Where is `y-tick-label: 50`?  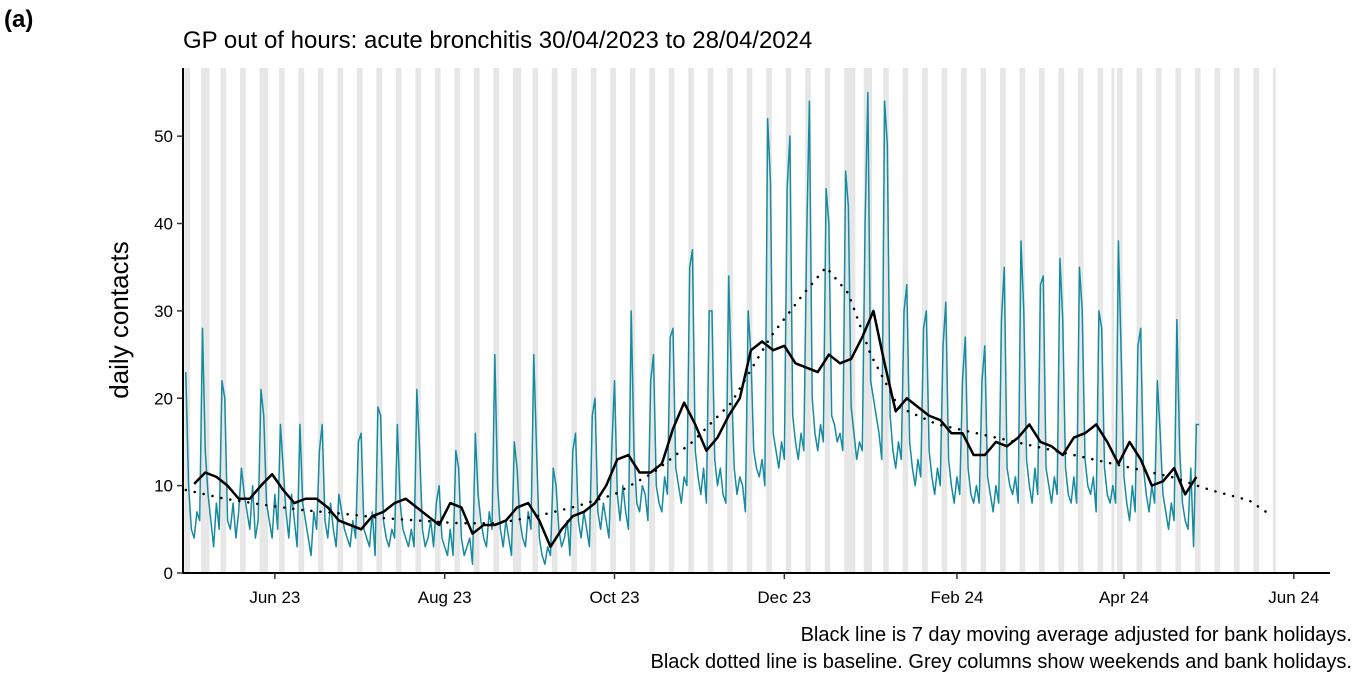 y-tick-label: 50 is located at coordinates (163, 136).